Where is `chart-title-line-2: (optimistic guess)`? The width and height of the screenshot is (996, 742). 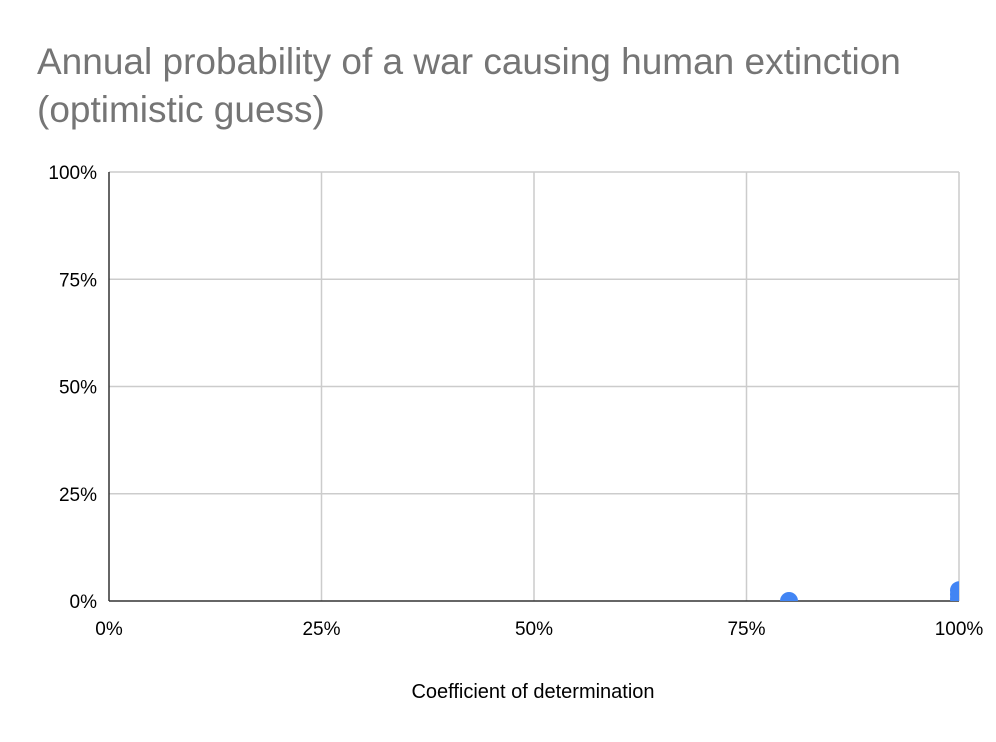
chart-title-line-2: (optimistic guess) is located at coordinates (181, 109).